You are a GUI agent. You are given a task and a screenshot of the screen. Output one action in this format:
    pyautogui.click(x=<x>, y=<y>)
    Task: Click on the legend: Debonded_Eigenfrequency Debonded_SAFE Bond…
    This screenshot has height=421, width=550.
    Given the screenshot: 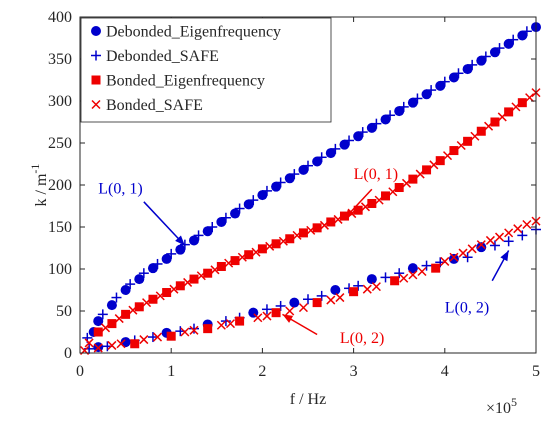 What is the action you would take?
    pyautogui.click(x=206, y=70)
    